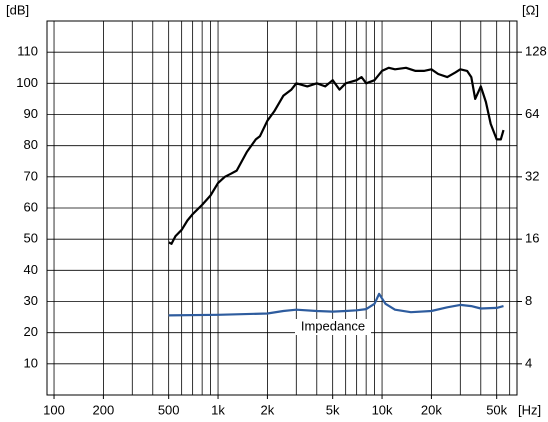 This screenshot has width=548, height=422. I want to click on y-tick-label: 30, so click(31, 300).